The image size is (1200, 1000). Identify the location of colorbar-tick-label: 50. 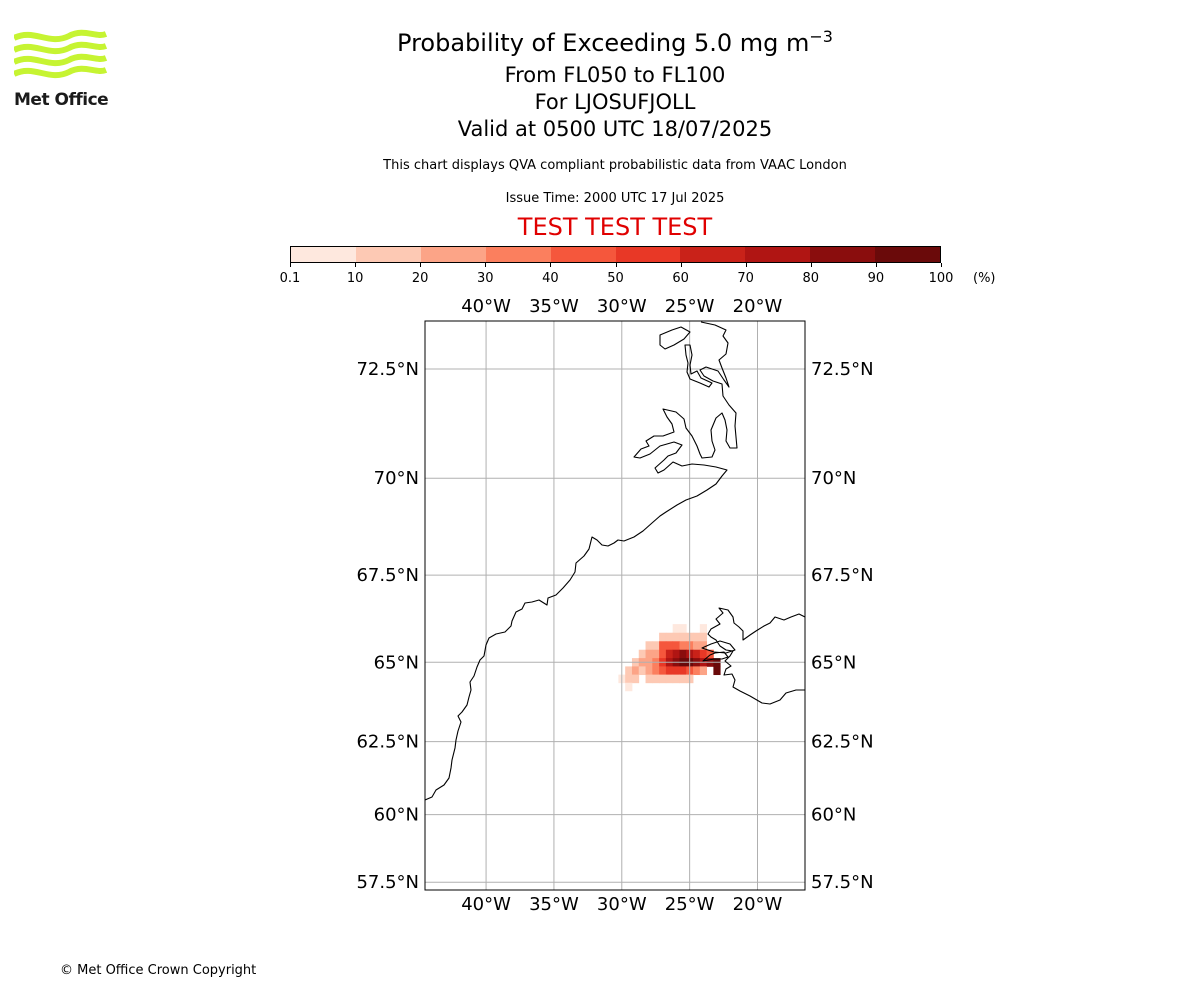
(615, 278).